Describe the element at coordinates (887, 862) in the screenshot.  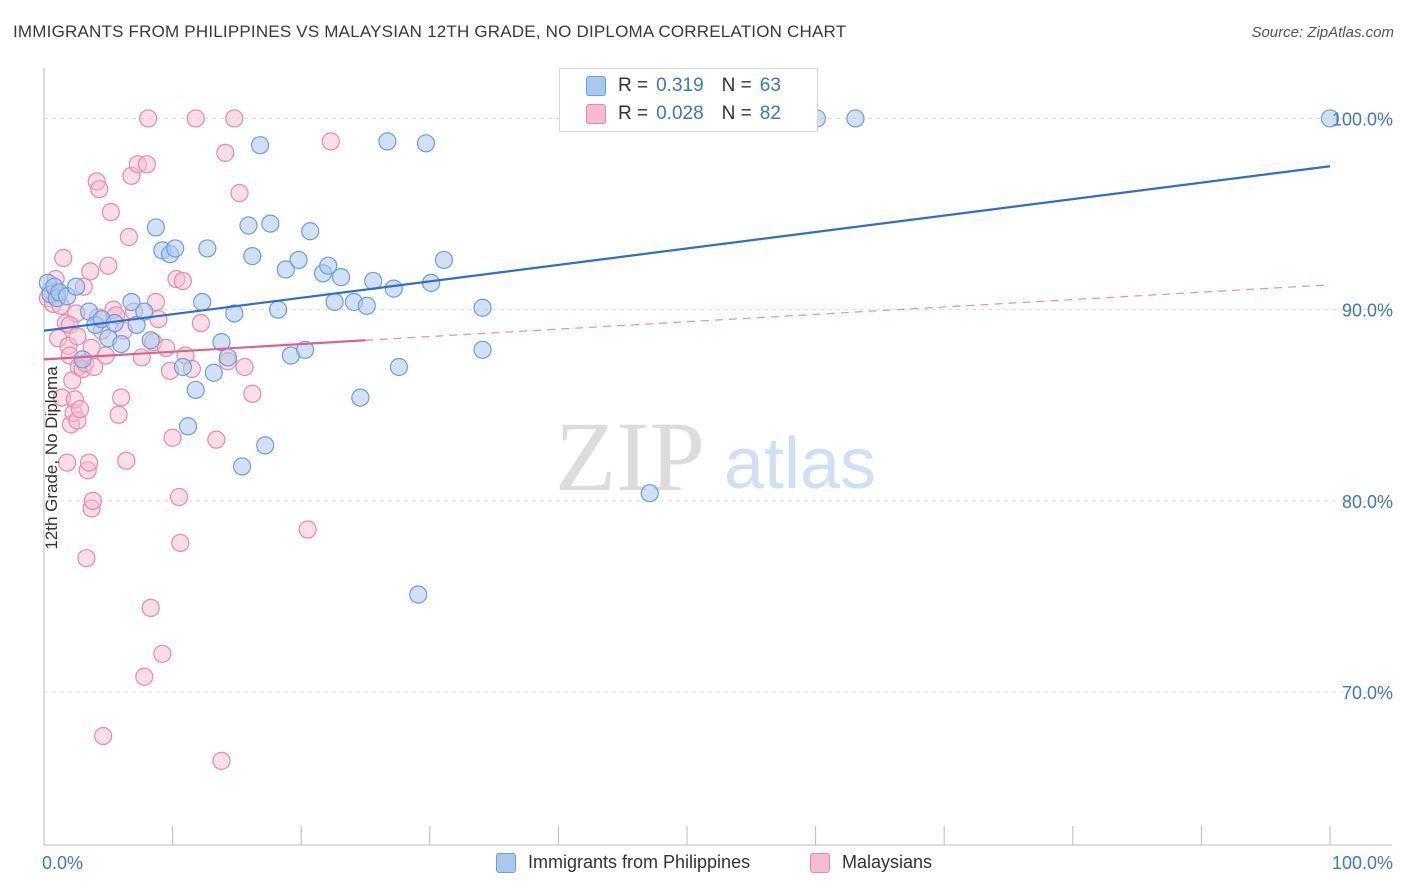
I see `bottom-legend-label: Malaysians` at that location.